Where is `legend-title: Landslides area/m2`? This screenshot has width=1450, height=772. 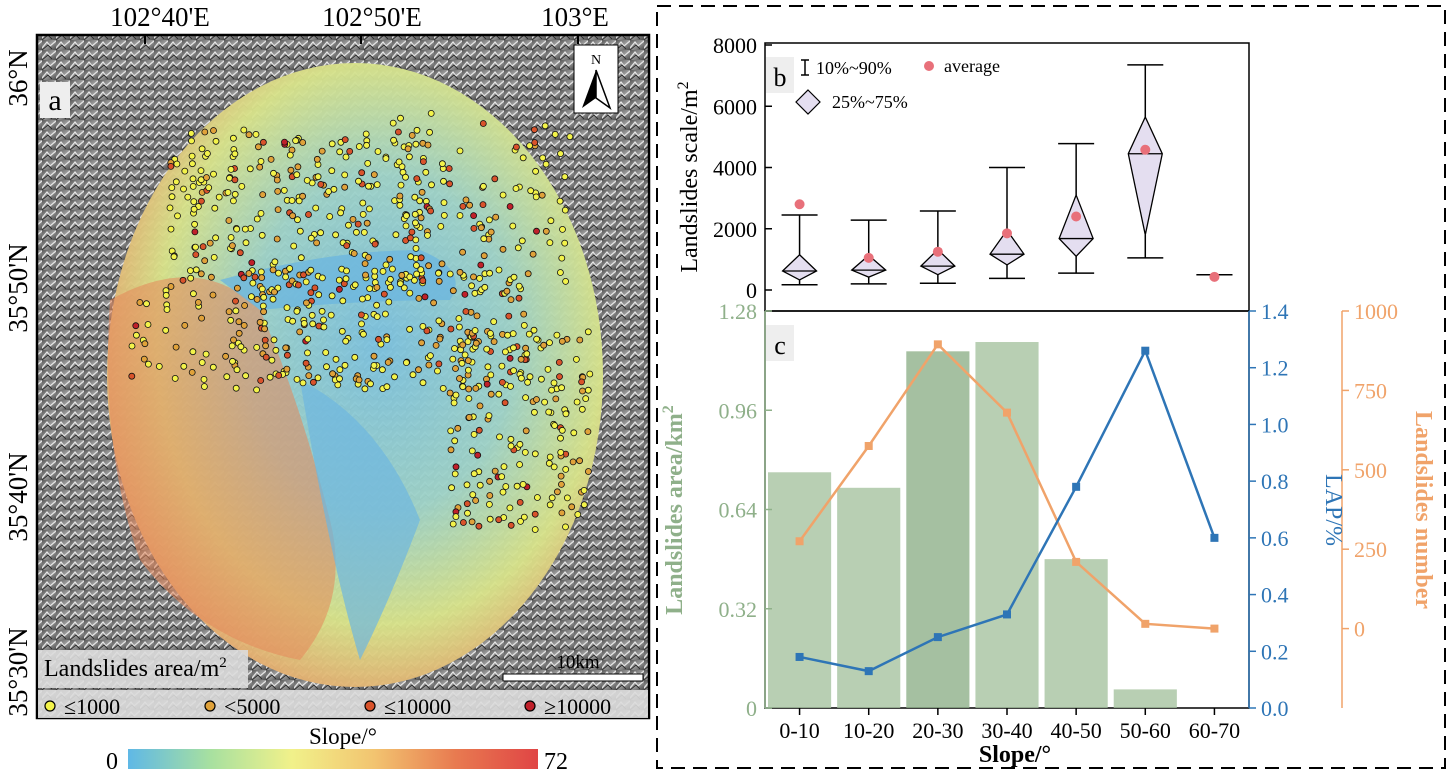
legend-title: Landslides area/m2 is located at coordinates (135, 668).